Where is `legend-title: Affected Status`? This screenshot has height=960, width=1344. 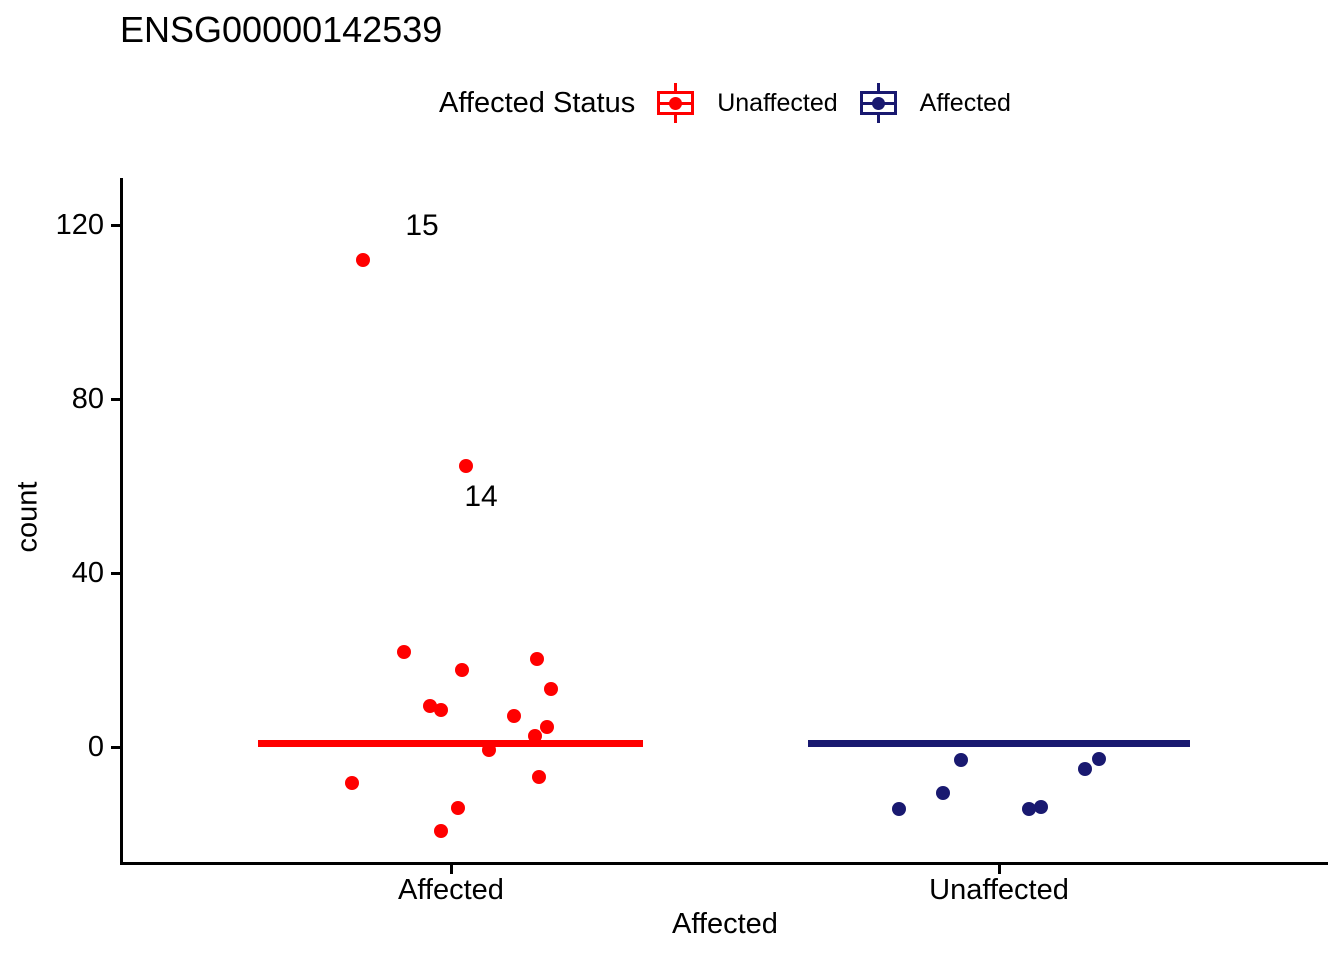
legend-title: Affected Status is located at coordinates (537, 102).